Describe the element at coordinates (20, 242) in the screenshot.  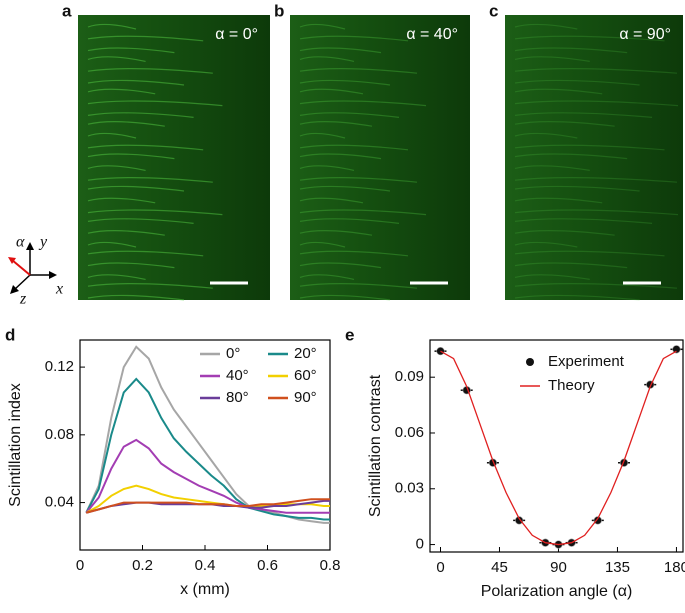
I see `inset-label: α` at that location.